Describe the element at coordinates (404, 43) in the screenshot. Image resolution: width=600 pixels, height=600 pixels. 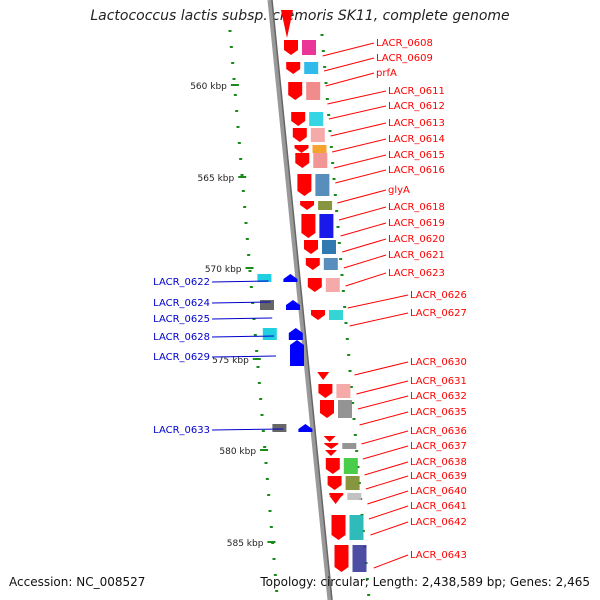
I see `forward-gene-label: LACR_0608` at that location.